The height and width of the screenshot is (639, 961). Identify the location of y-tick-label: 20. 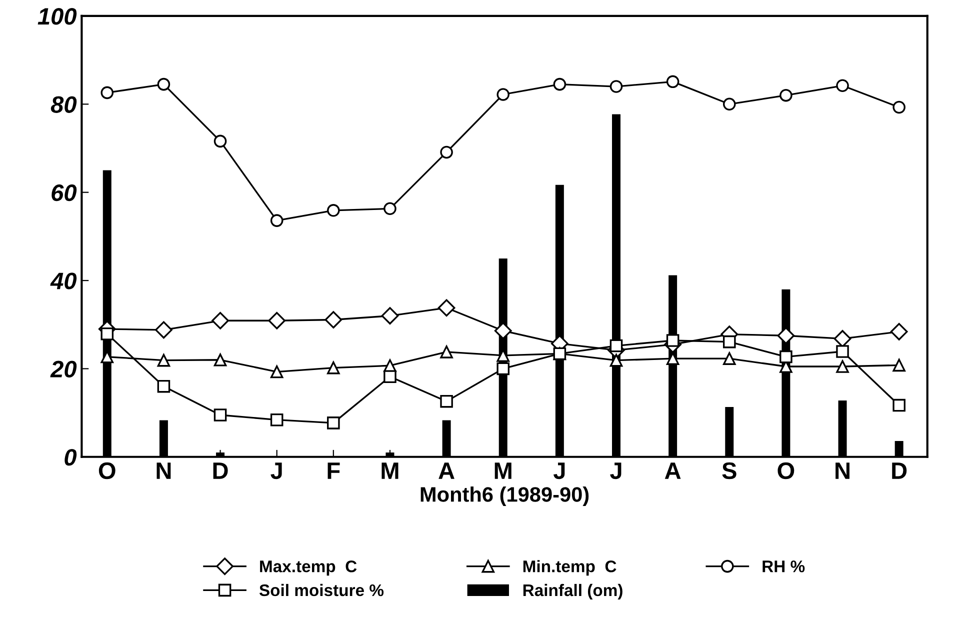
(63, 369).